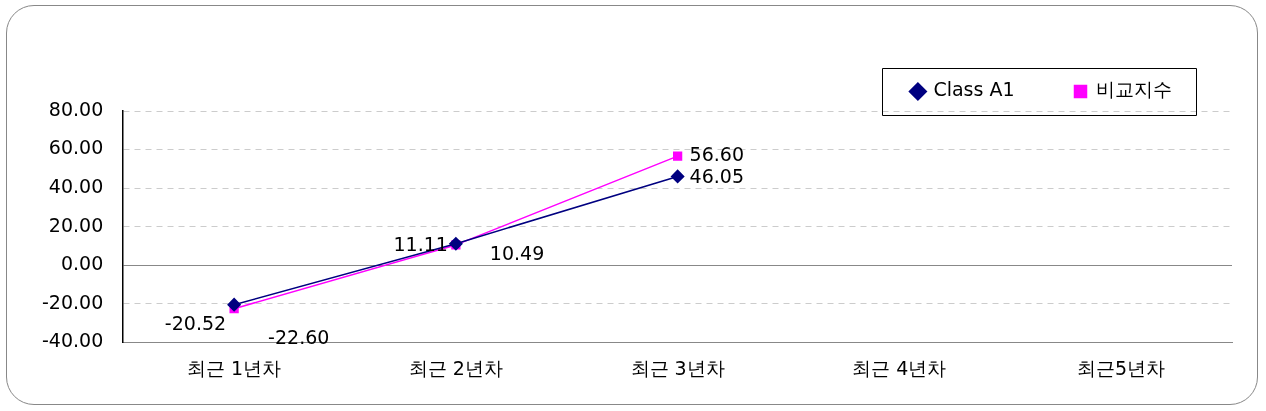 This screenshot has width=1266, height=411. What do you see at coordinates (517, 252) in the screenshot?
I see `data-label: 10.49` at bounding box center [517, 252].